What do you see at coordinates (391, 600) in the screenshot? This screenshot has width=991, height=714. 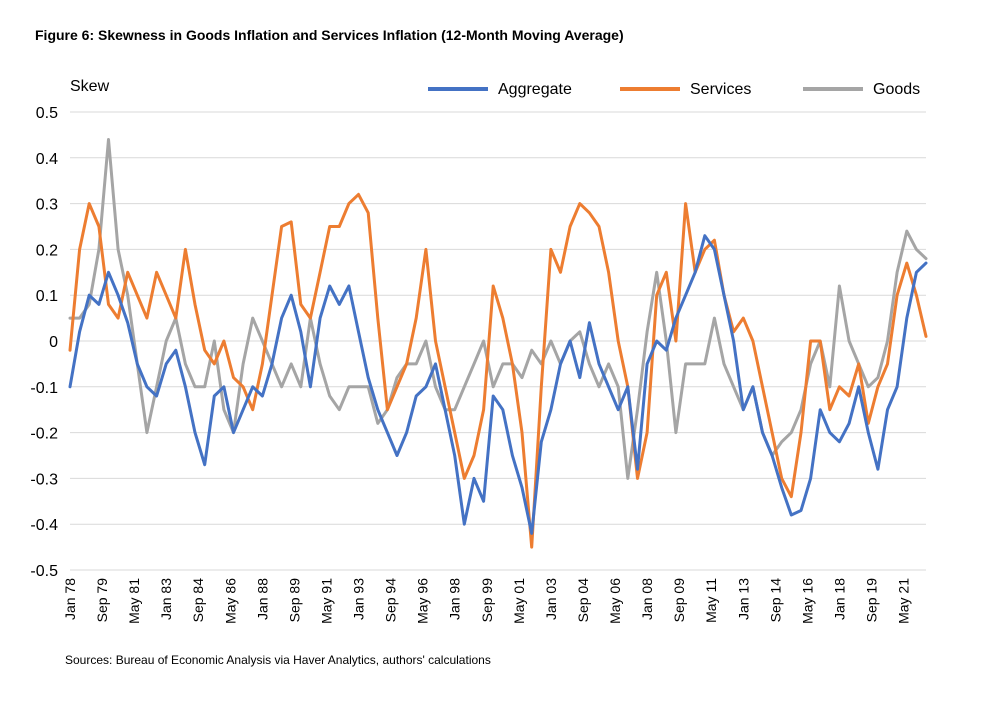 I see `x-tick-label: Sep 94` at bounding box center [391, 600].